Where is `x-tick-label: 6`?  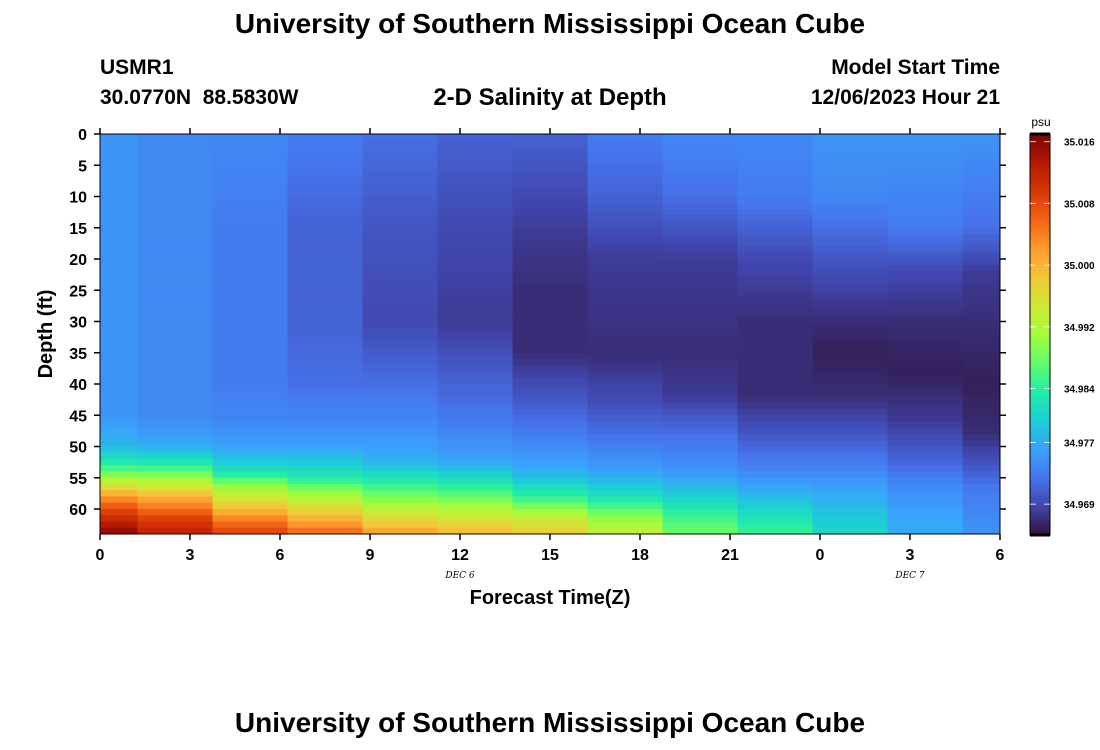
x-tick-label: 6 is located at coordinates (280, 555).